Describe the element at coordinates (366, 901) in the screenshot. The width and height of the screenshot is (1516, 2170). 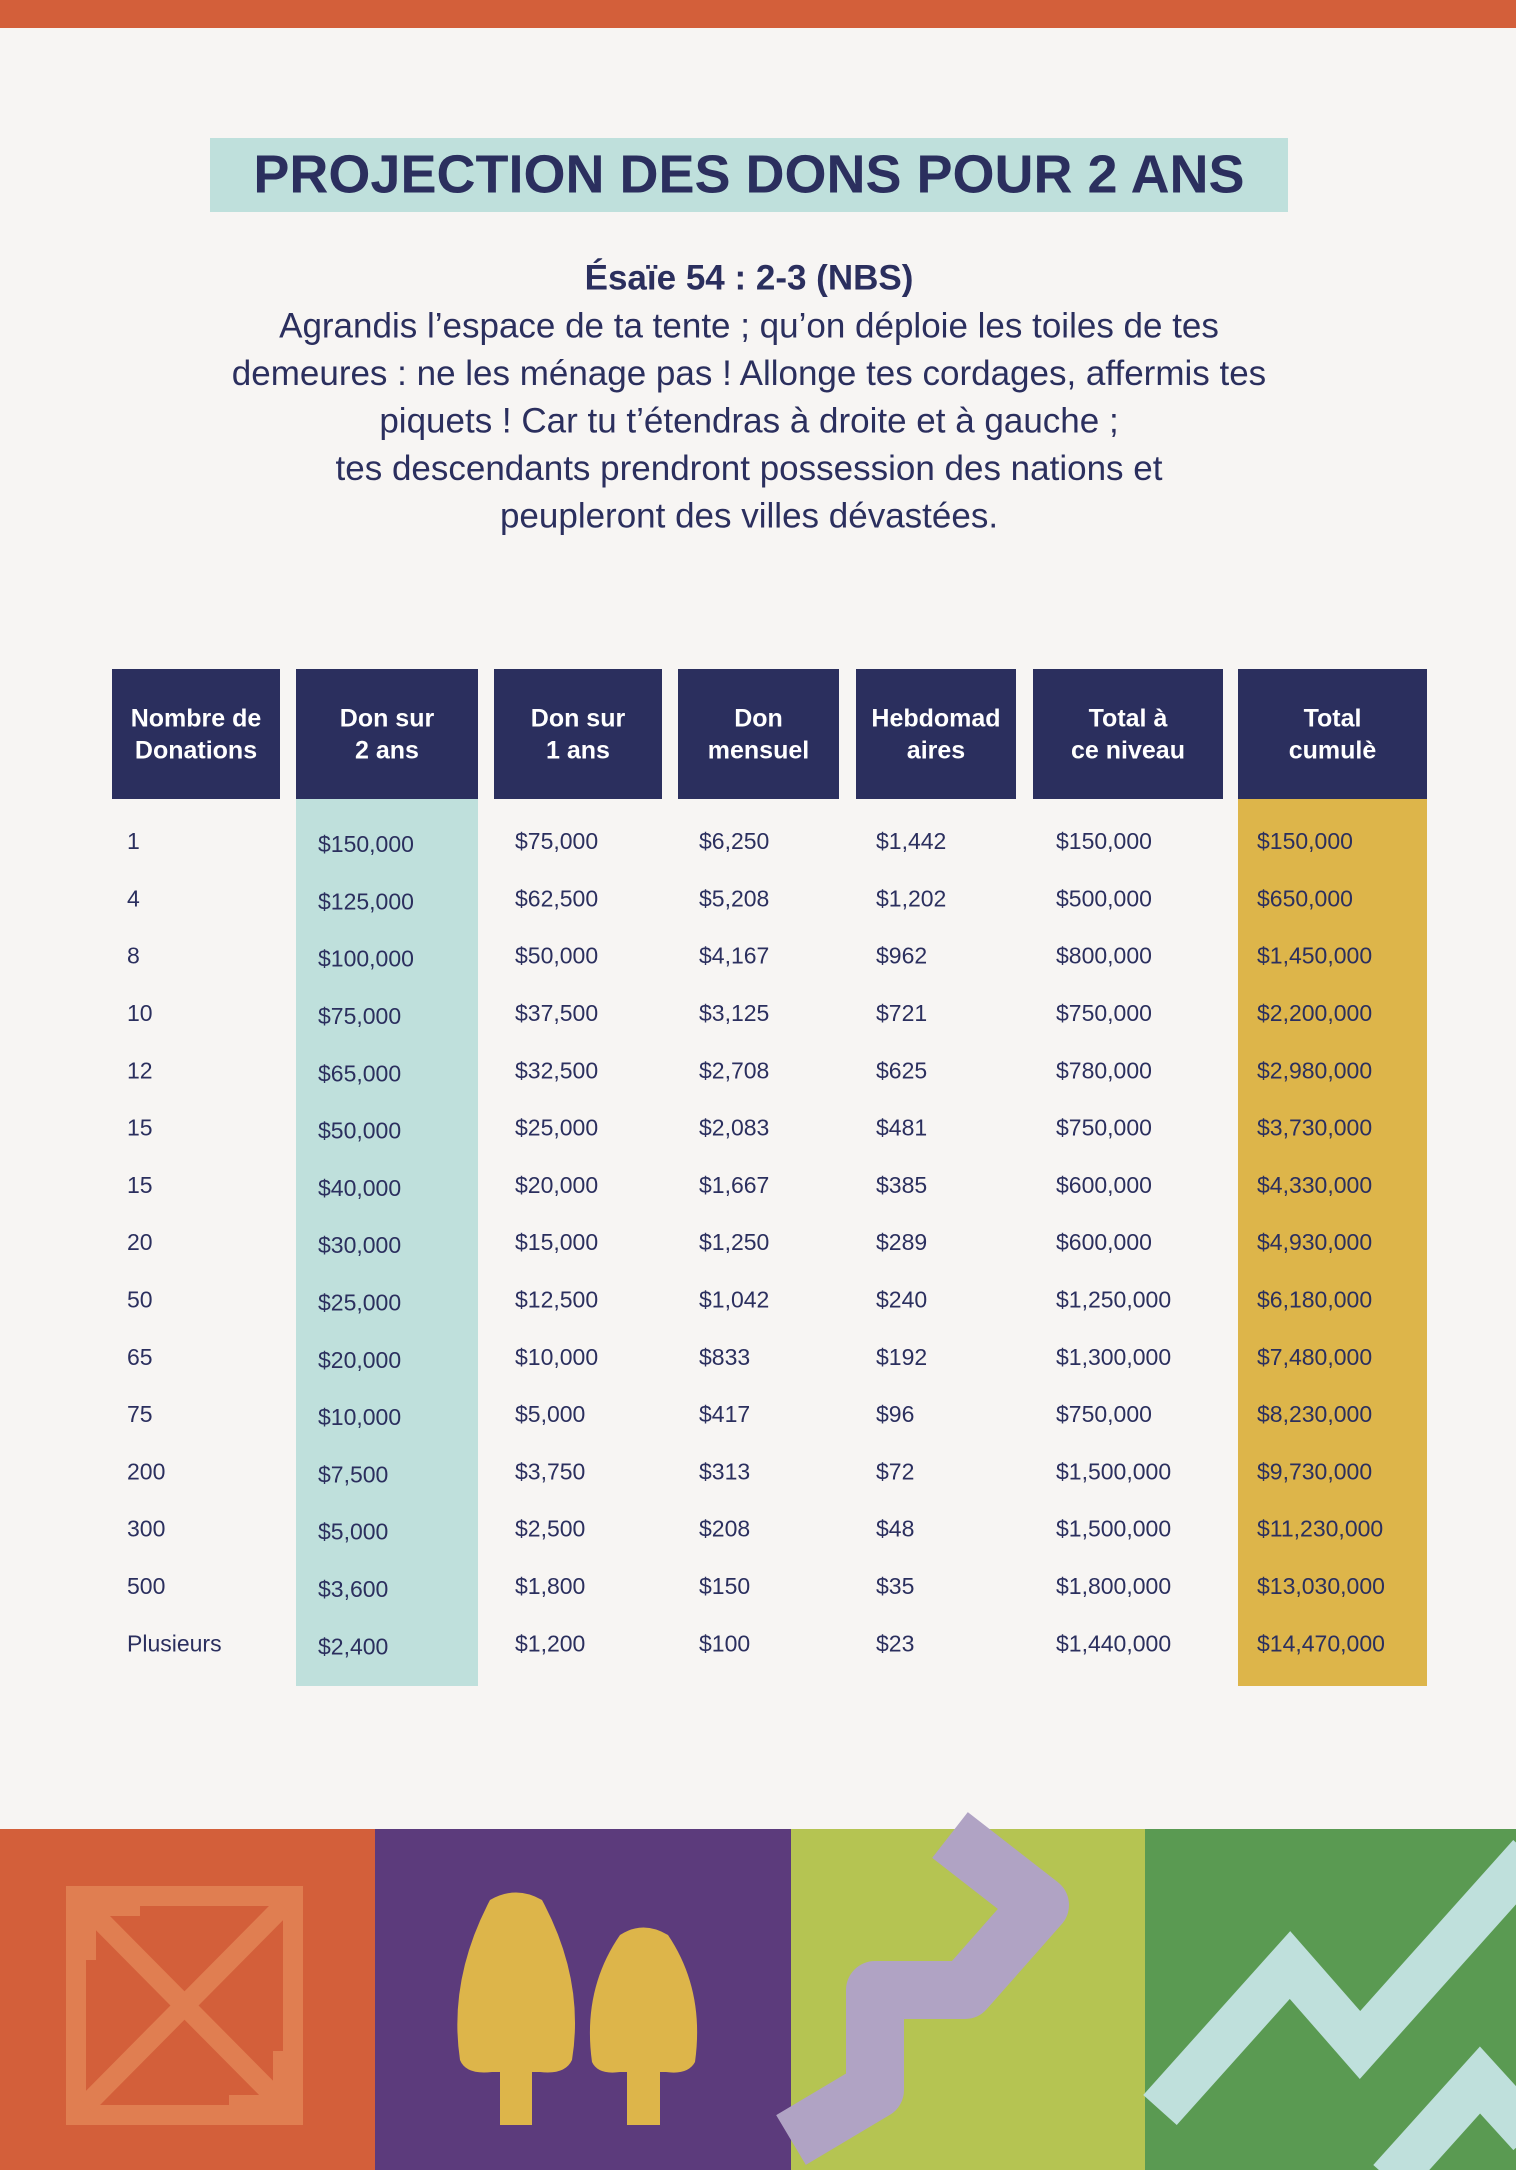
I see `cell: $125,000` at that location.